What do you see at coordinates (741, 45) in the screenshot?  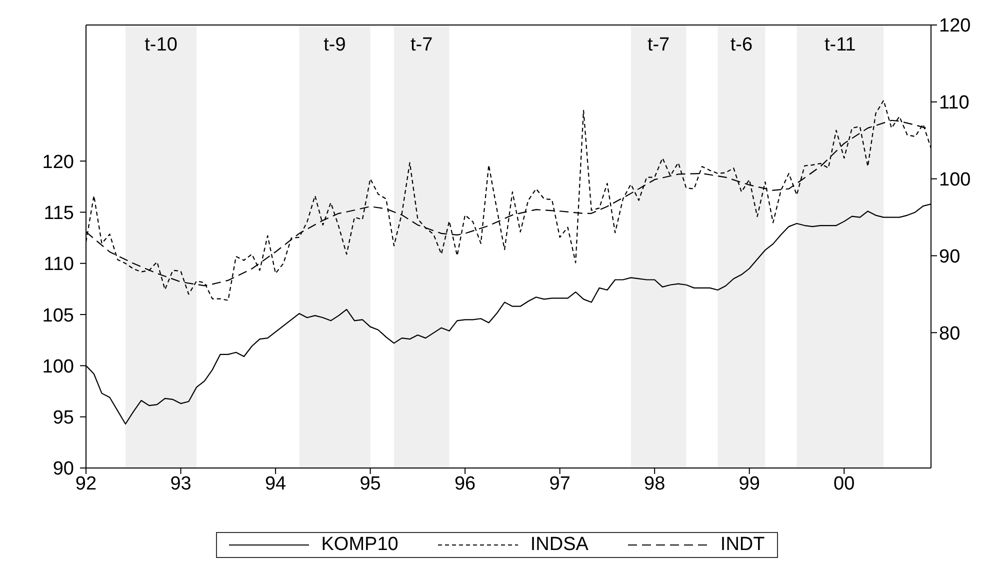 I see `band-label: t-6` at bounding box center [741, 45].